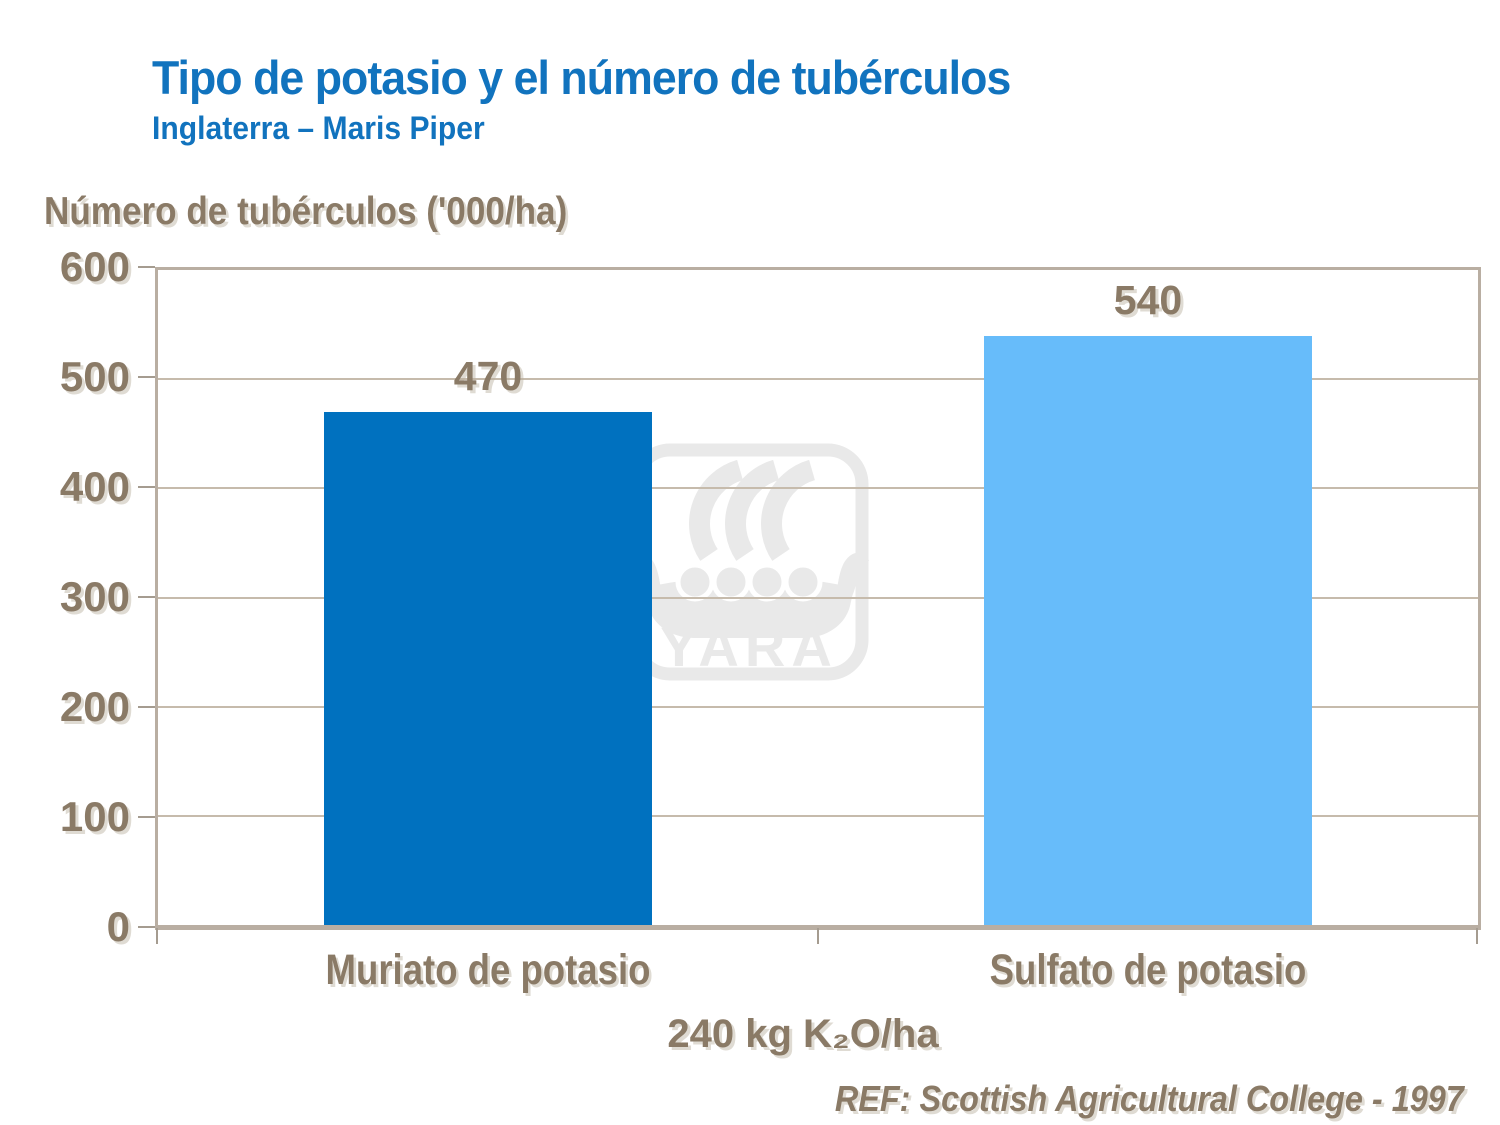 This screenshot has height=1125, width=1500. What do you see at coordinates (94, 486) in the screenshot?
I see `y-tick-label: 400` at bounding box center [94, 486].